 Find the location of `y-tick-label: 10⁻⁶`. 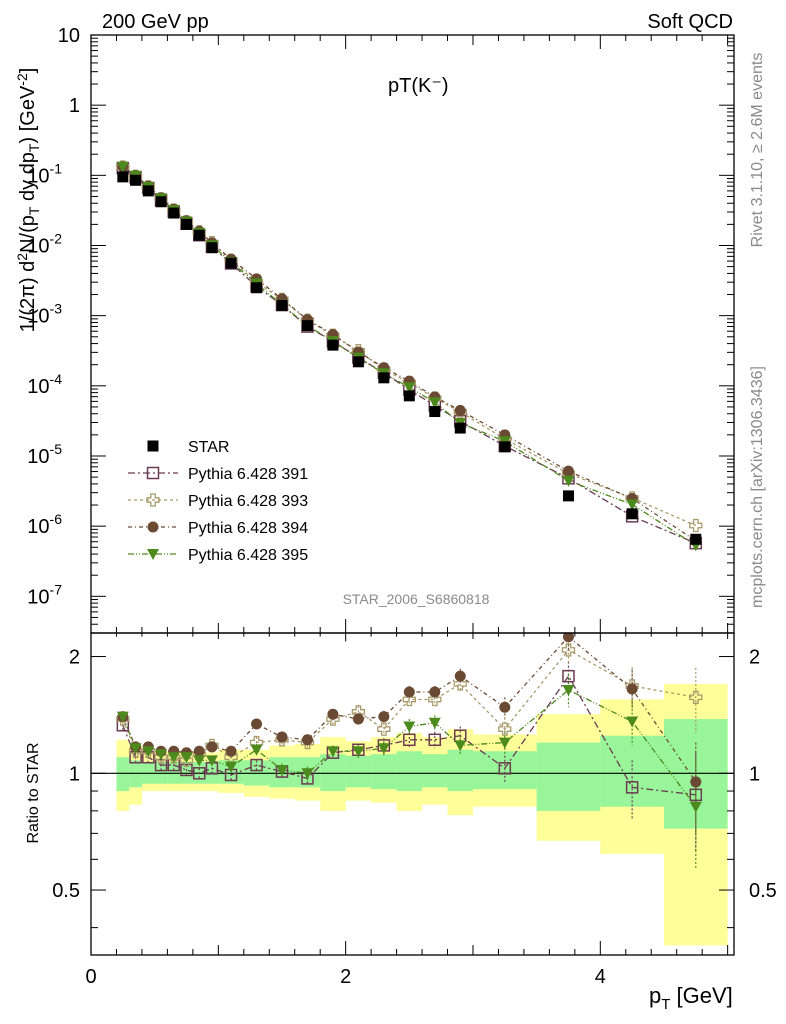

y-tick-label: 10⁻⁶ is located at coordinates (44, 524).